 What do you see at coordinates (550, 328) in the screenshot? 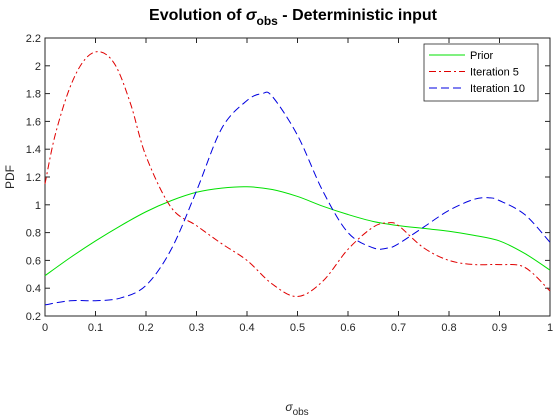
I see `x-tick-label: 1` at bounding box center [550, 328].